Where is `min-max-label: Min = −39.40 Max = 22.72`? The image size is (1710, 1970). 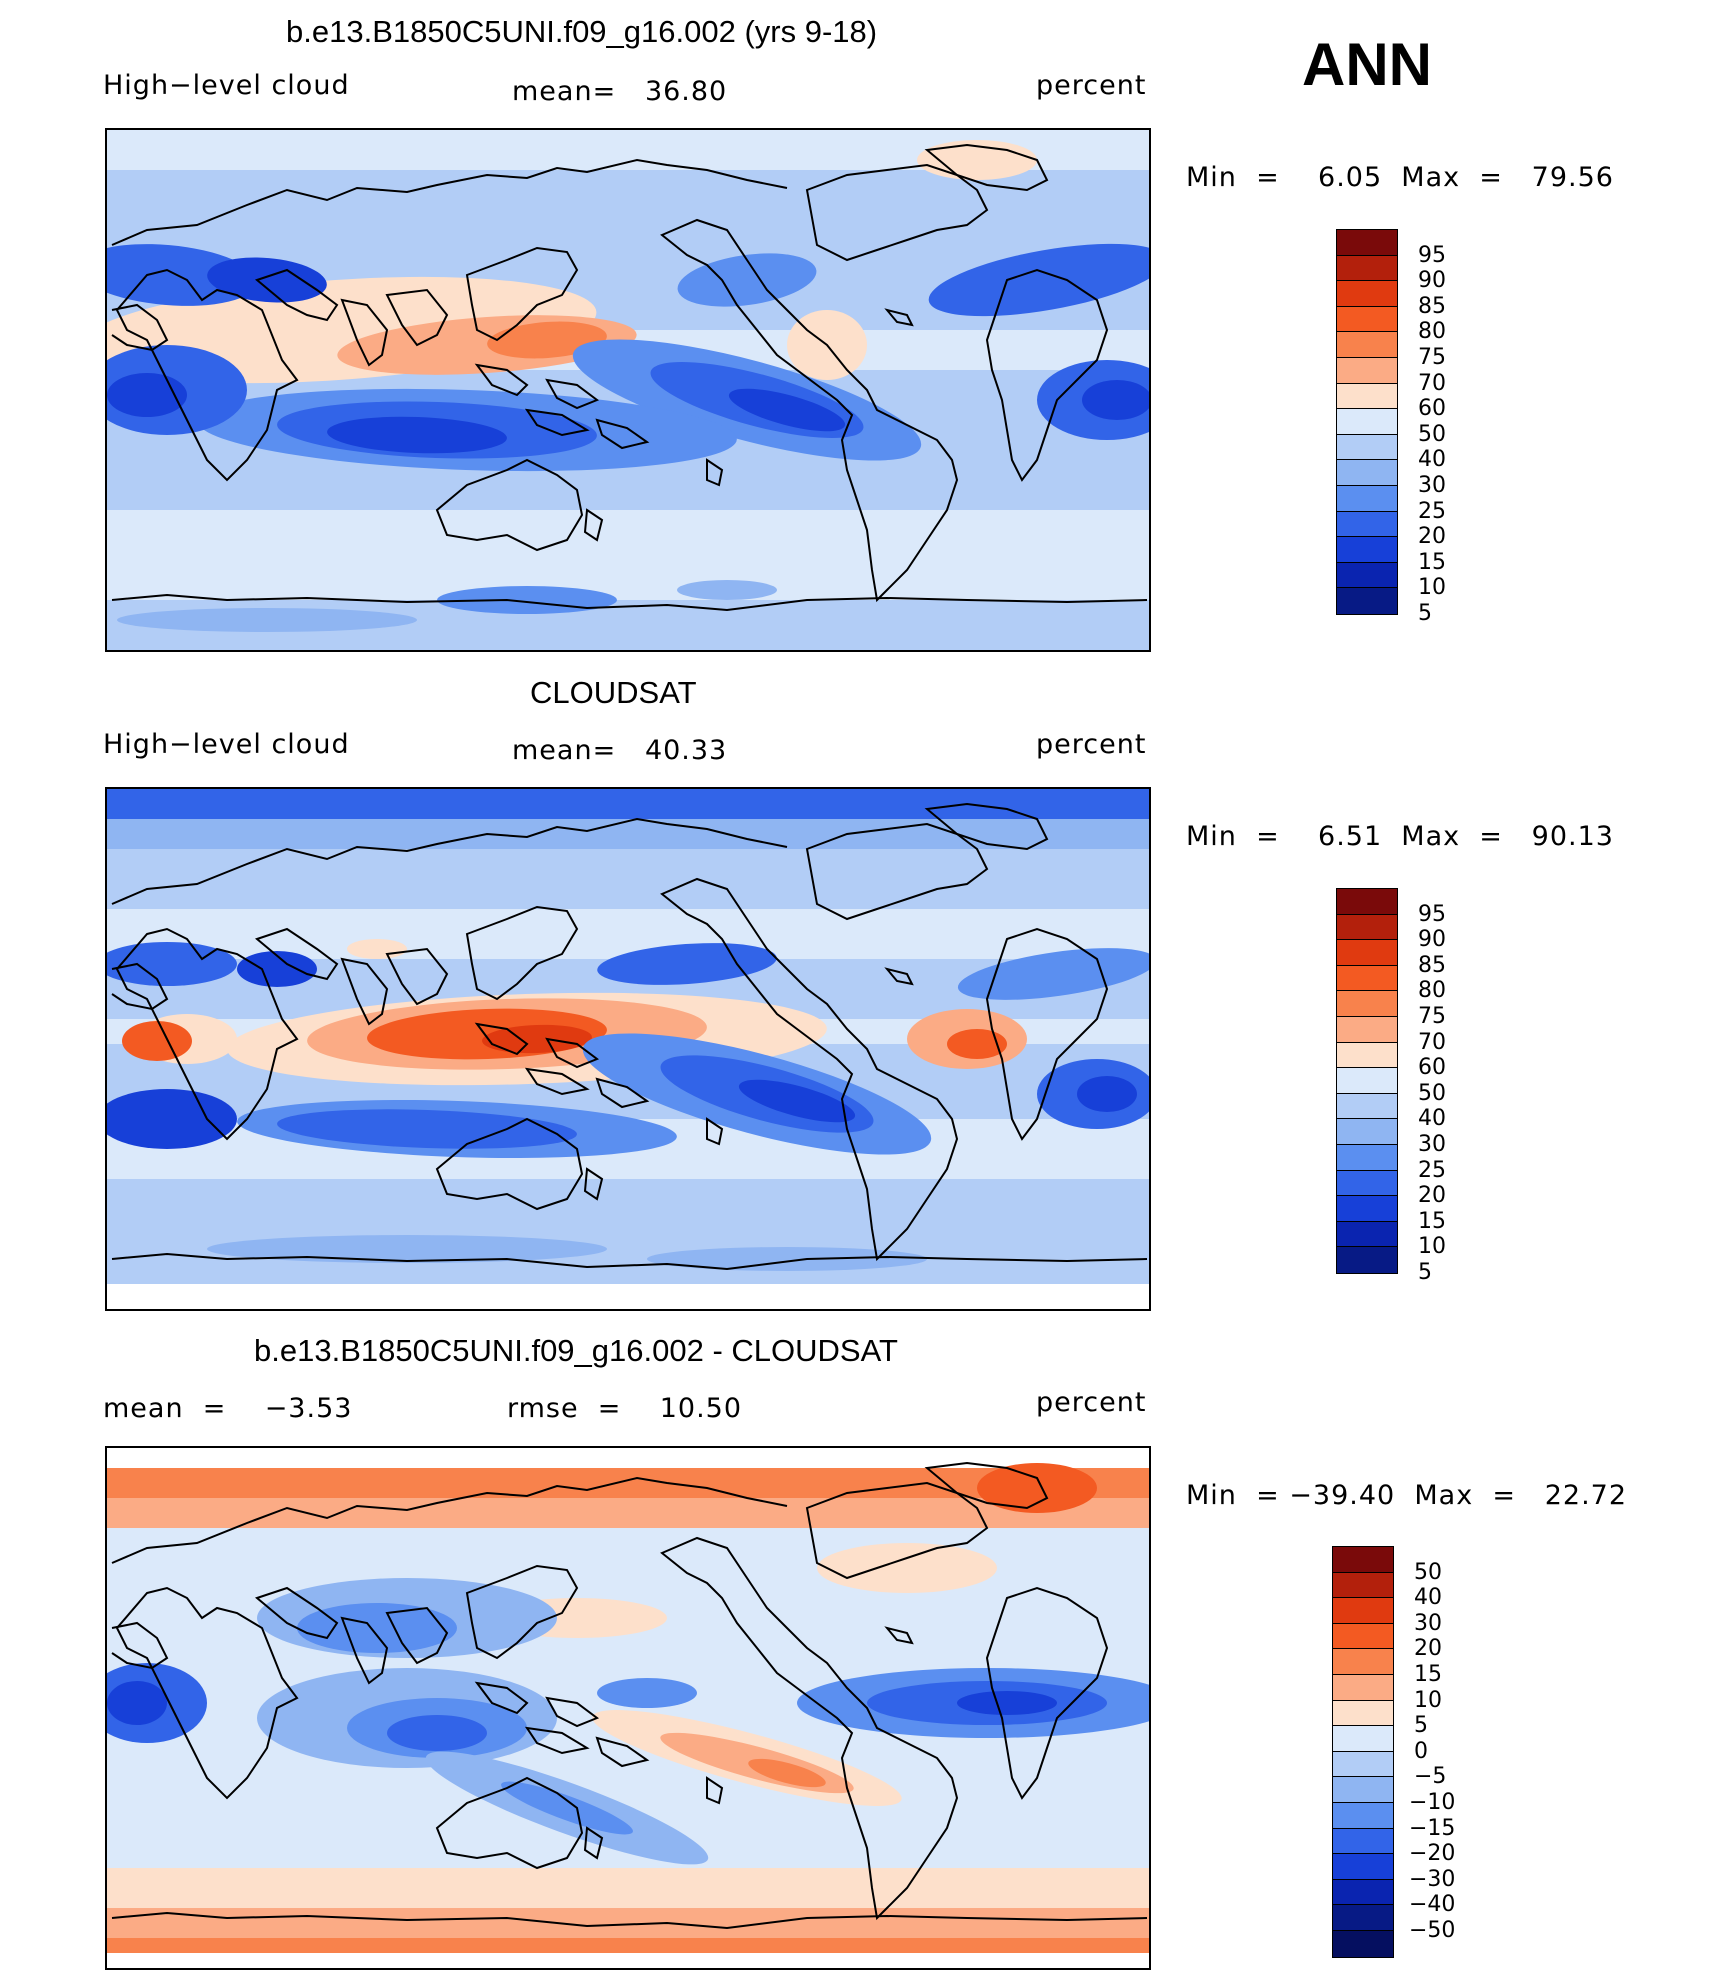
min-max-label: Min = −39.40 Max = 22.72 is located at coordinates (1407, 1495).